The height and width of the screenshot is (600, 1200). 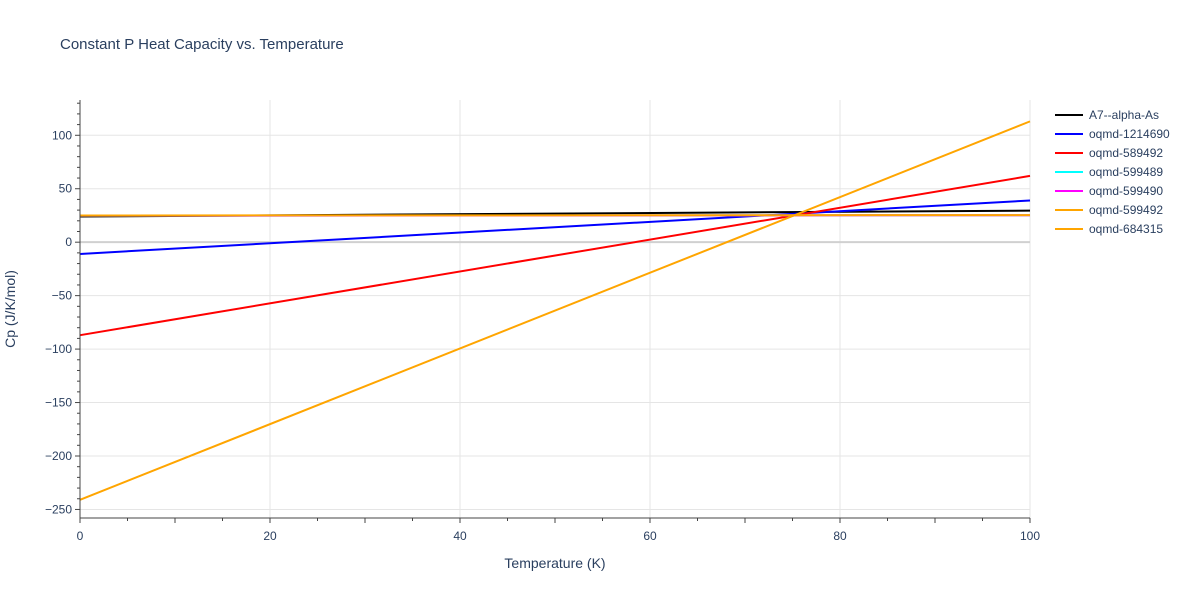 I want to click on x-tick-label: 20, so click(x=270, y=536).